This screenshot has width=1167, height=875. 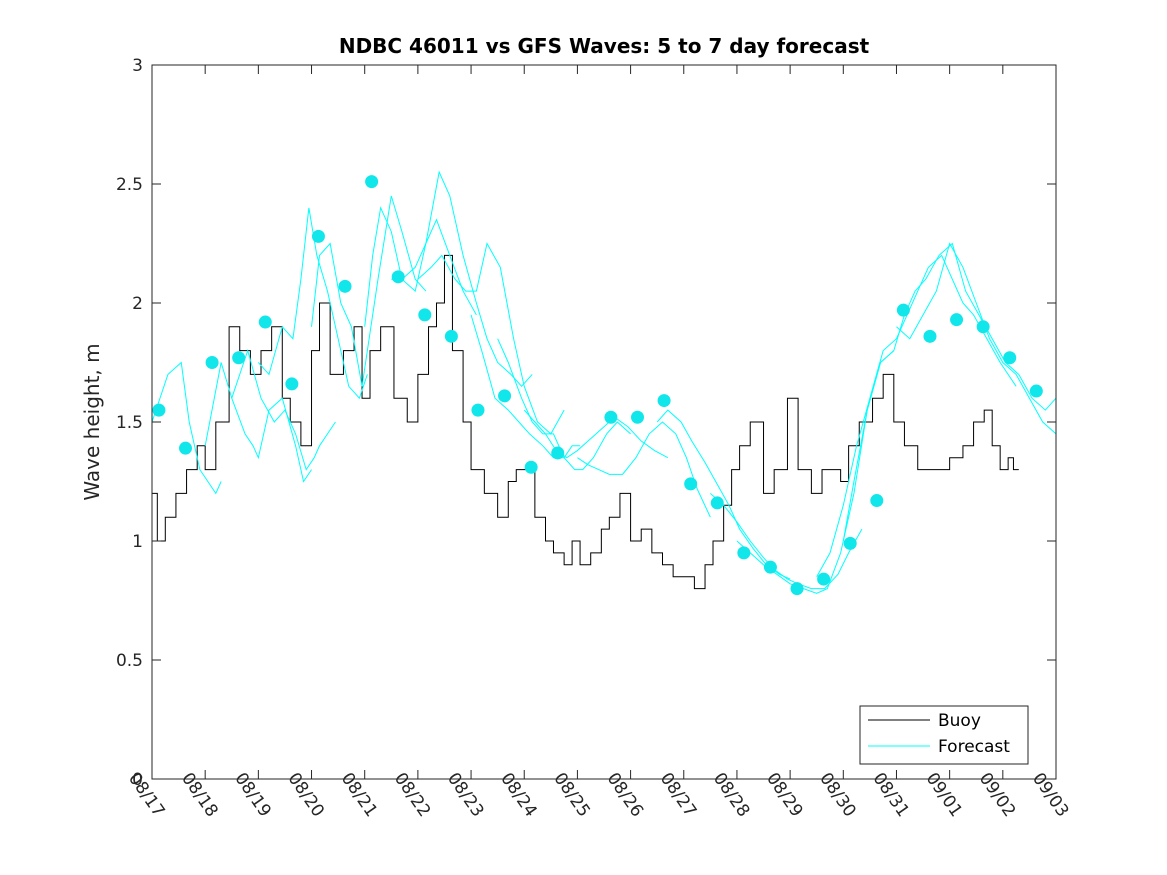 What do you see at coordinates (137, 66) in the screenshot?
I see `y-tick-label: 3` at bounding box center [137, 66].